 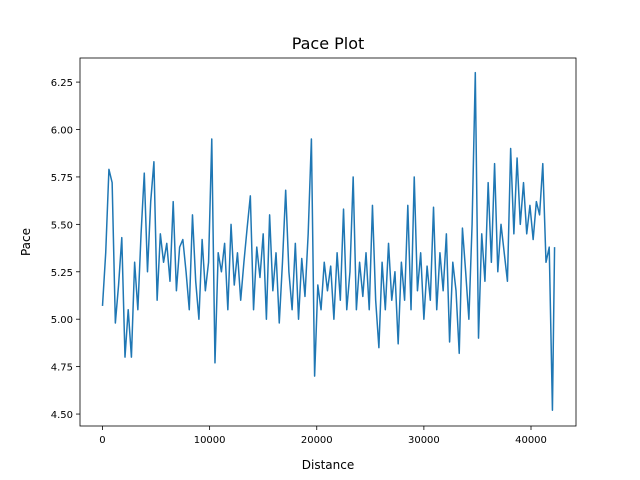 I want to click on y-tick-label: 5.75, so click(x=62, y=178).